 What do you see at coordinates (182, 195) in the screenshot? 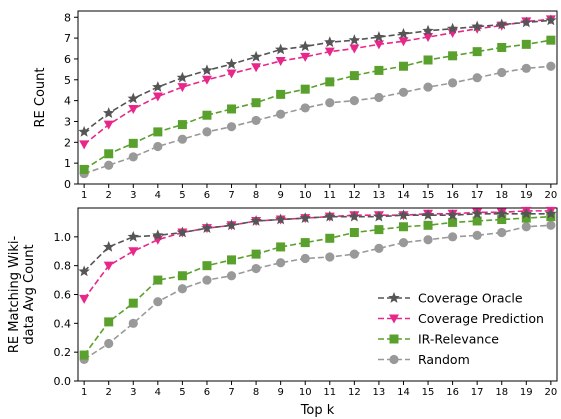
I see `x-tick-label: 5` at bounding box center [182, 195].